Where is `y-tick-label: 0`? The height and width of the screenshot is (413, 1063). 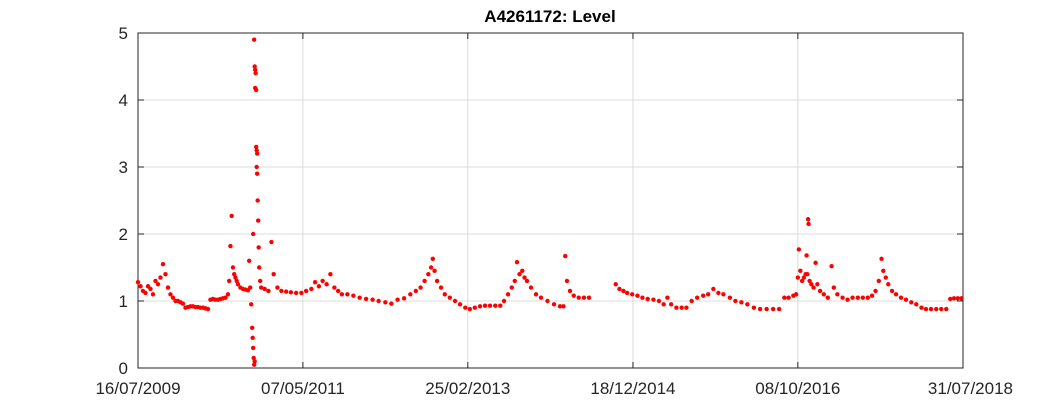 y-tick-label: 0 is located at coordinates (123, 368).